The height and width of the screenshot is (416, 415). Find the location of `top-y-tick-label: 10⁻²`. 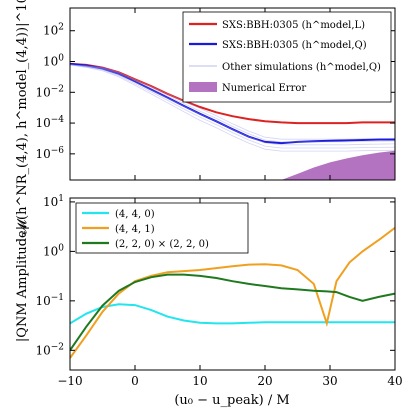

top-y-tick-label: 10⁻² is located at coordinates (49, 91).